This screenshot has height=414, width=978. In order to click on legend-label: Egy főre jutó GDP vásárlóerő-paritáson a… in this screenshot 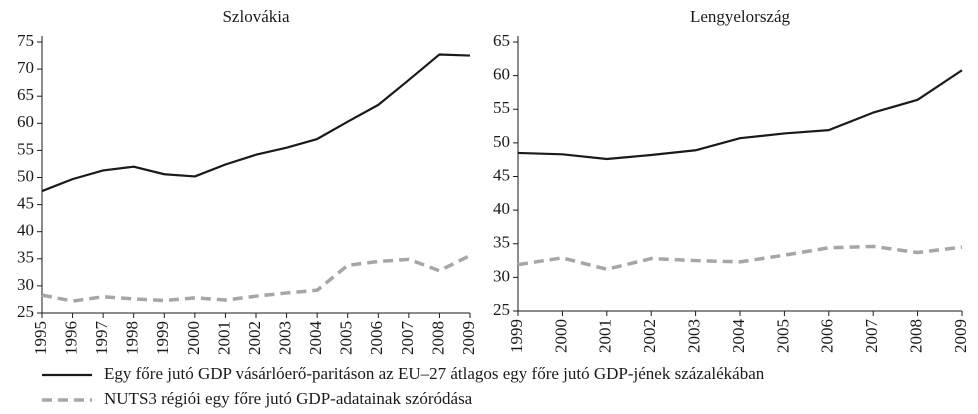, I will do `click(434, 373)`.